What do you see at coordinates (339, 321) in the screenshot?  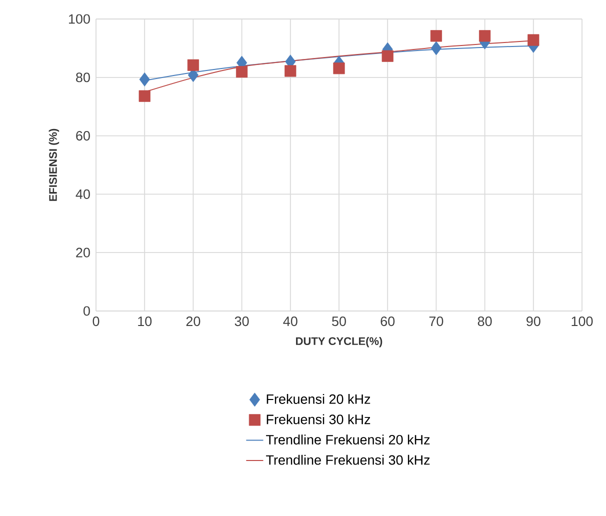 I see `x-tick-label: 50` at bounding box center [339, 321].